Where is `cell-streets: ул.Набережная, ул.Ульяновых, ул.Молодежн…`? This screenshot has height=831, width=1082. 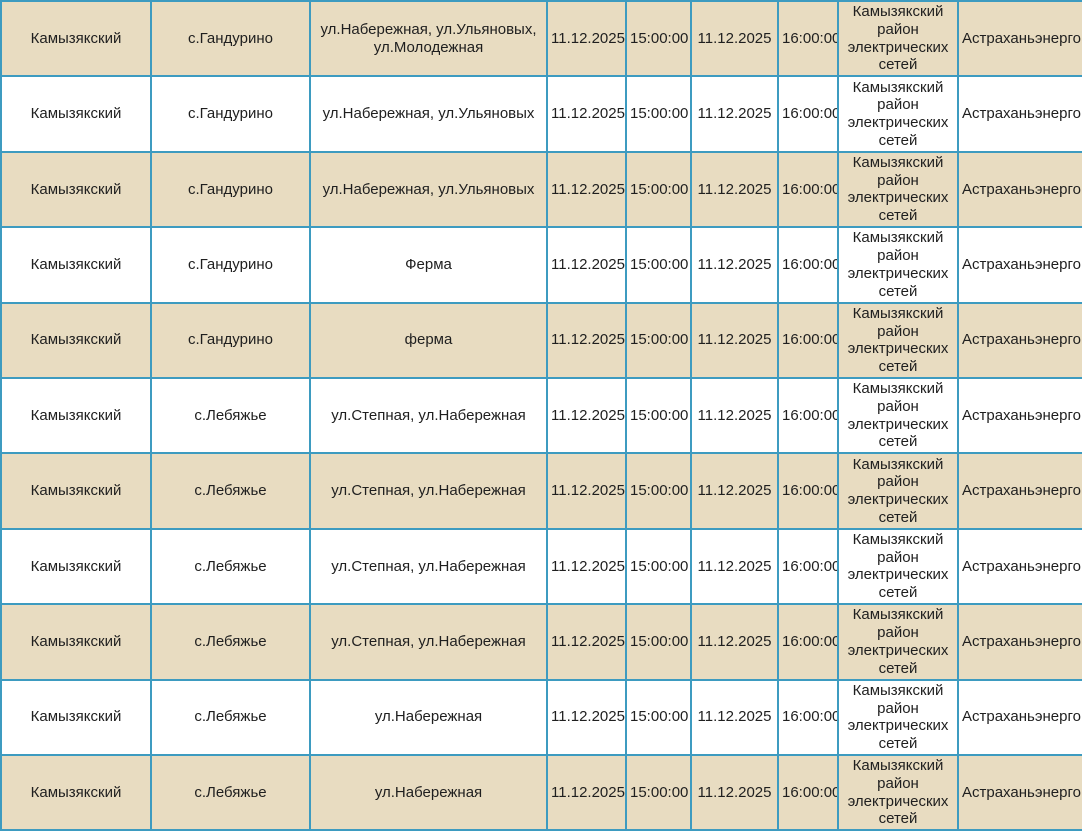
cell-streets: ул.Набережная, ул.Ульяновых, ул.Молодежн… is located at coordinates (428, 39).